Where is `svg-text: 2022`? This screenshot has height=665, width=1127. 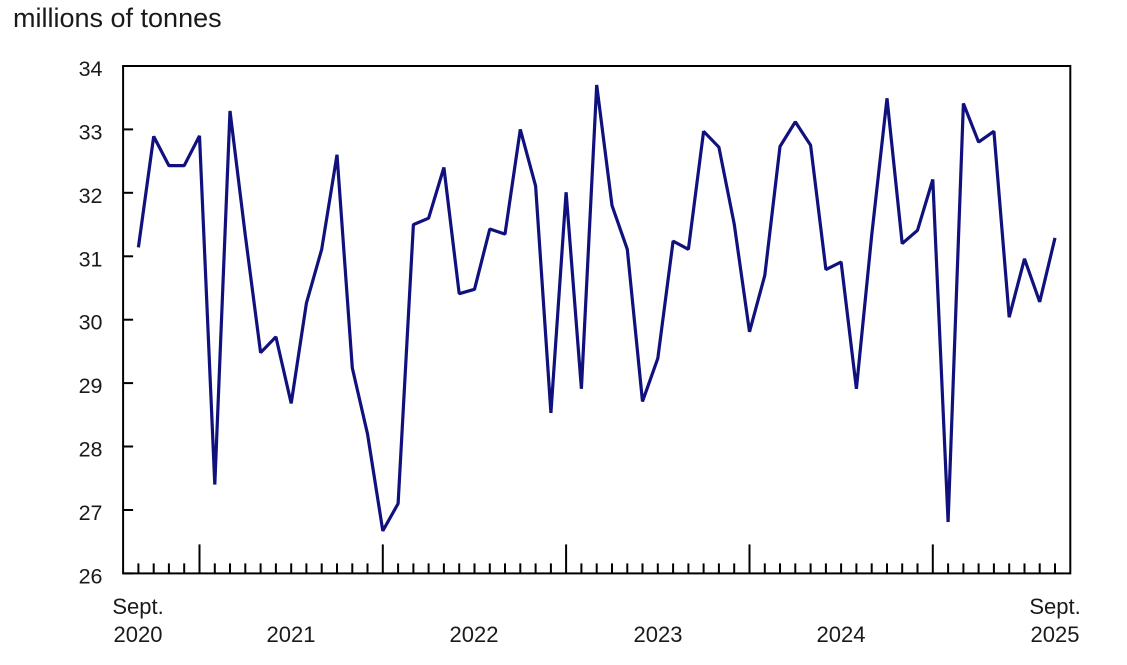
svg-text: 2022 is located at coordinates (474, 634).